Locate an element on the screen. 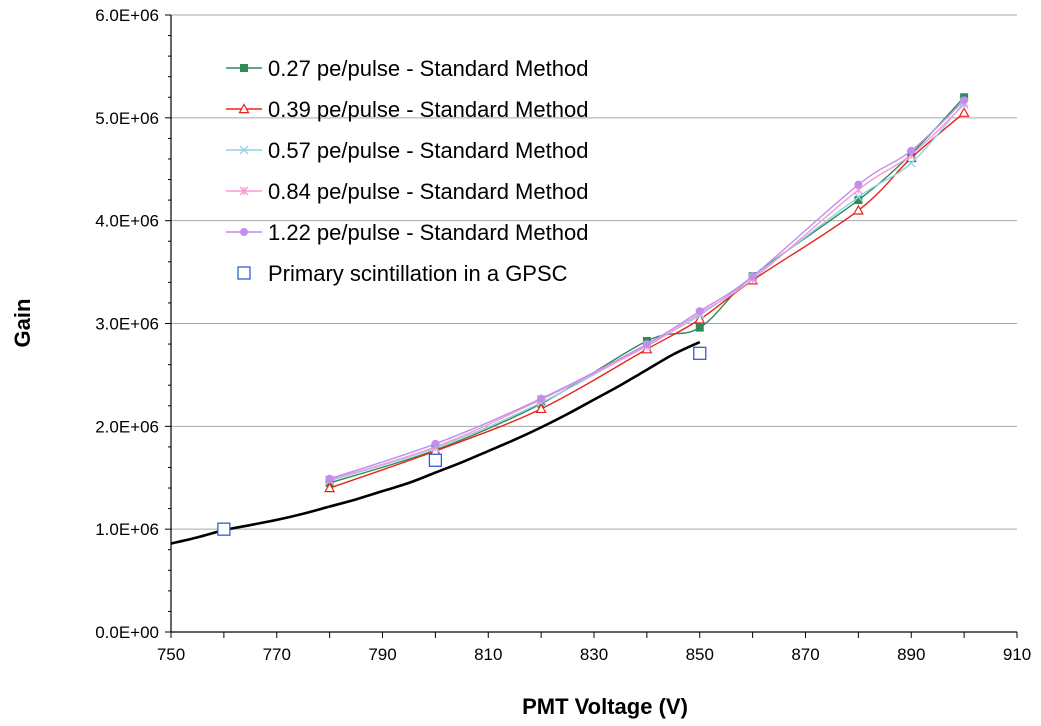 The image size is (1041, 726). x-tick-label: 830 is located at coordinates (594, 654).